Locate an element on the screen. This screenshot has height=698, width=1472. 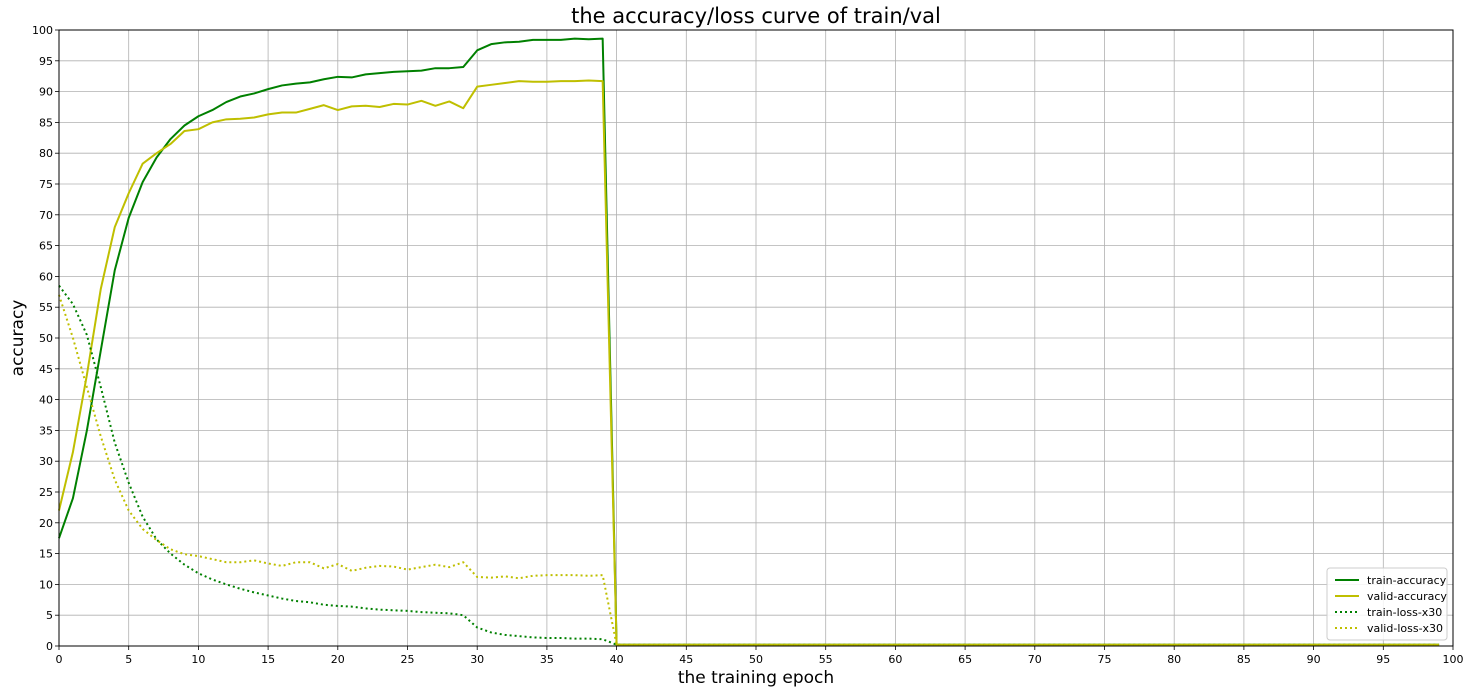
x-tick-label: 40 is located at coordinates (617, 659).